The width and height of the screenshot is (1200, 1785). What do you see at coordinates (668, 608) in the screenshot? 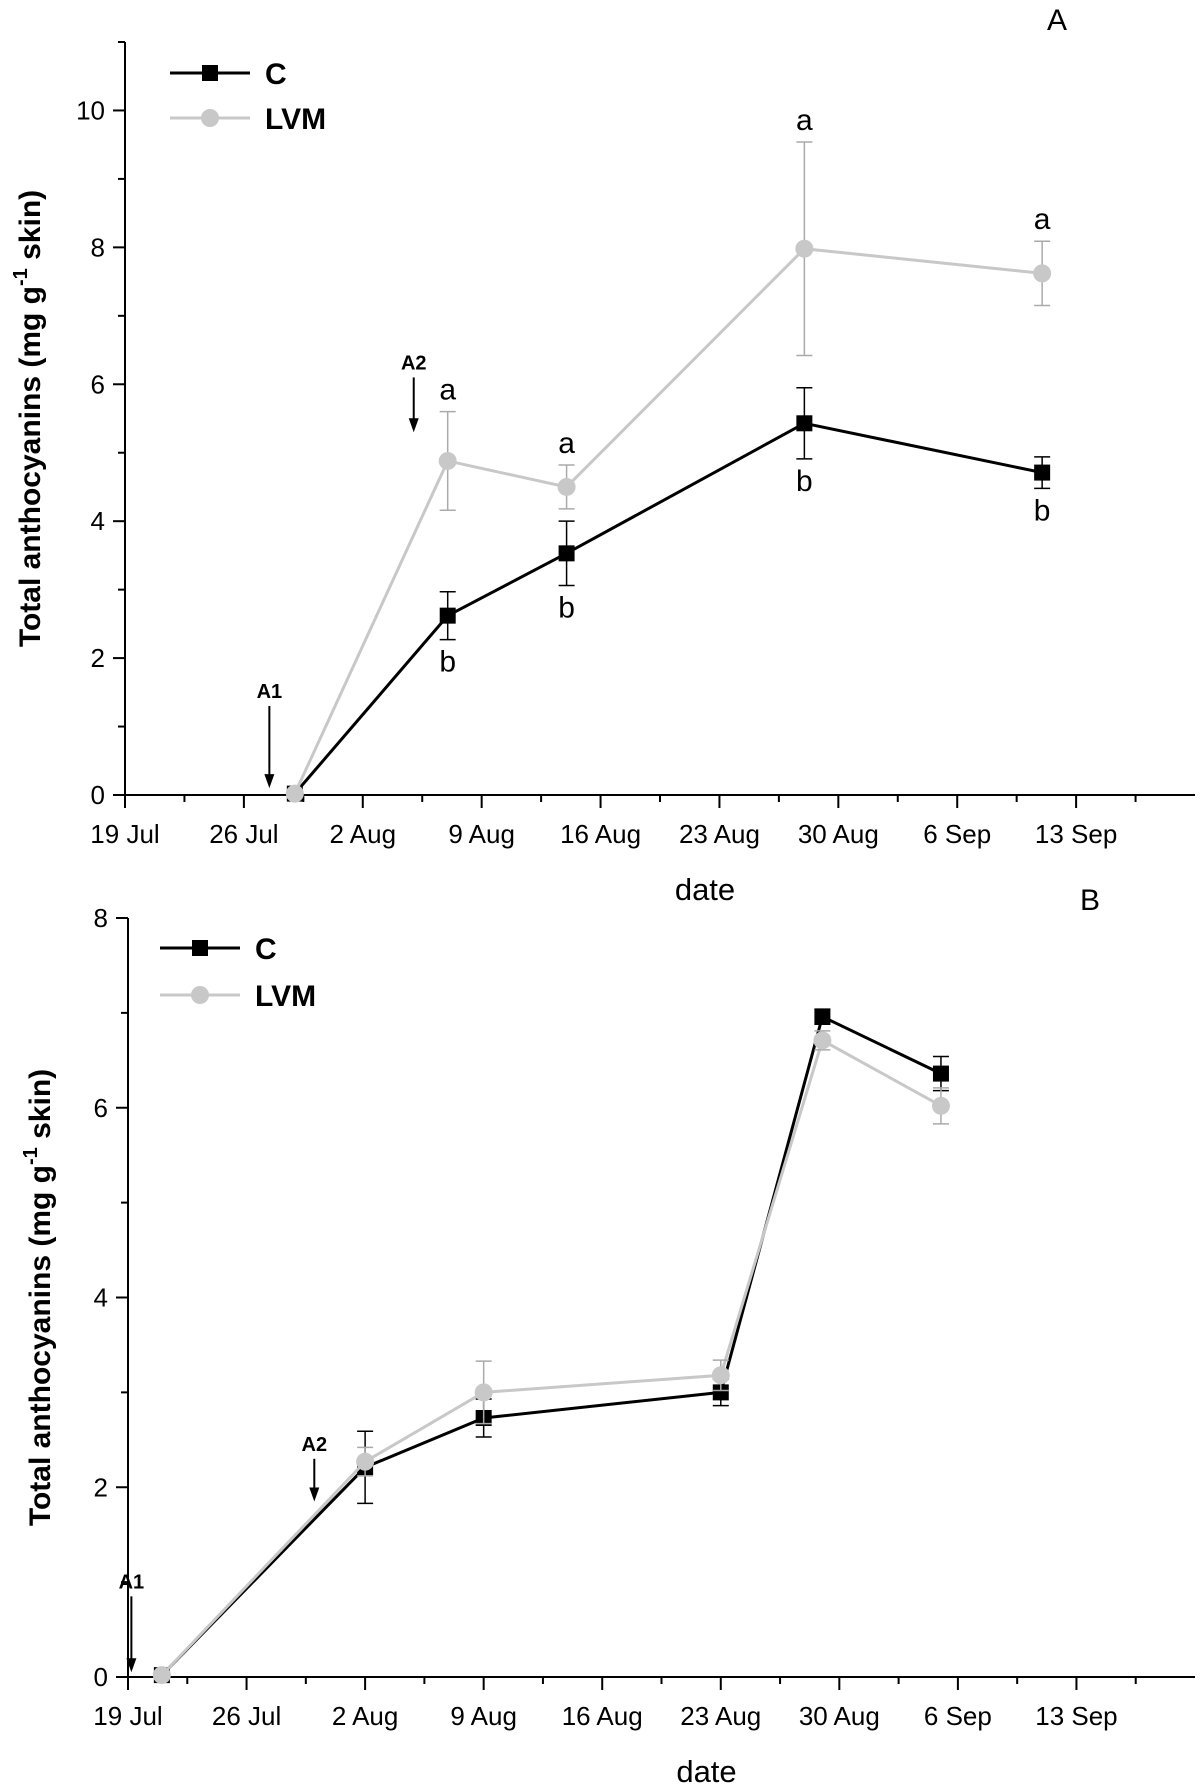
I see `series-line` at bounding box center [668, 608].